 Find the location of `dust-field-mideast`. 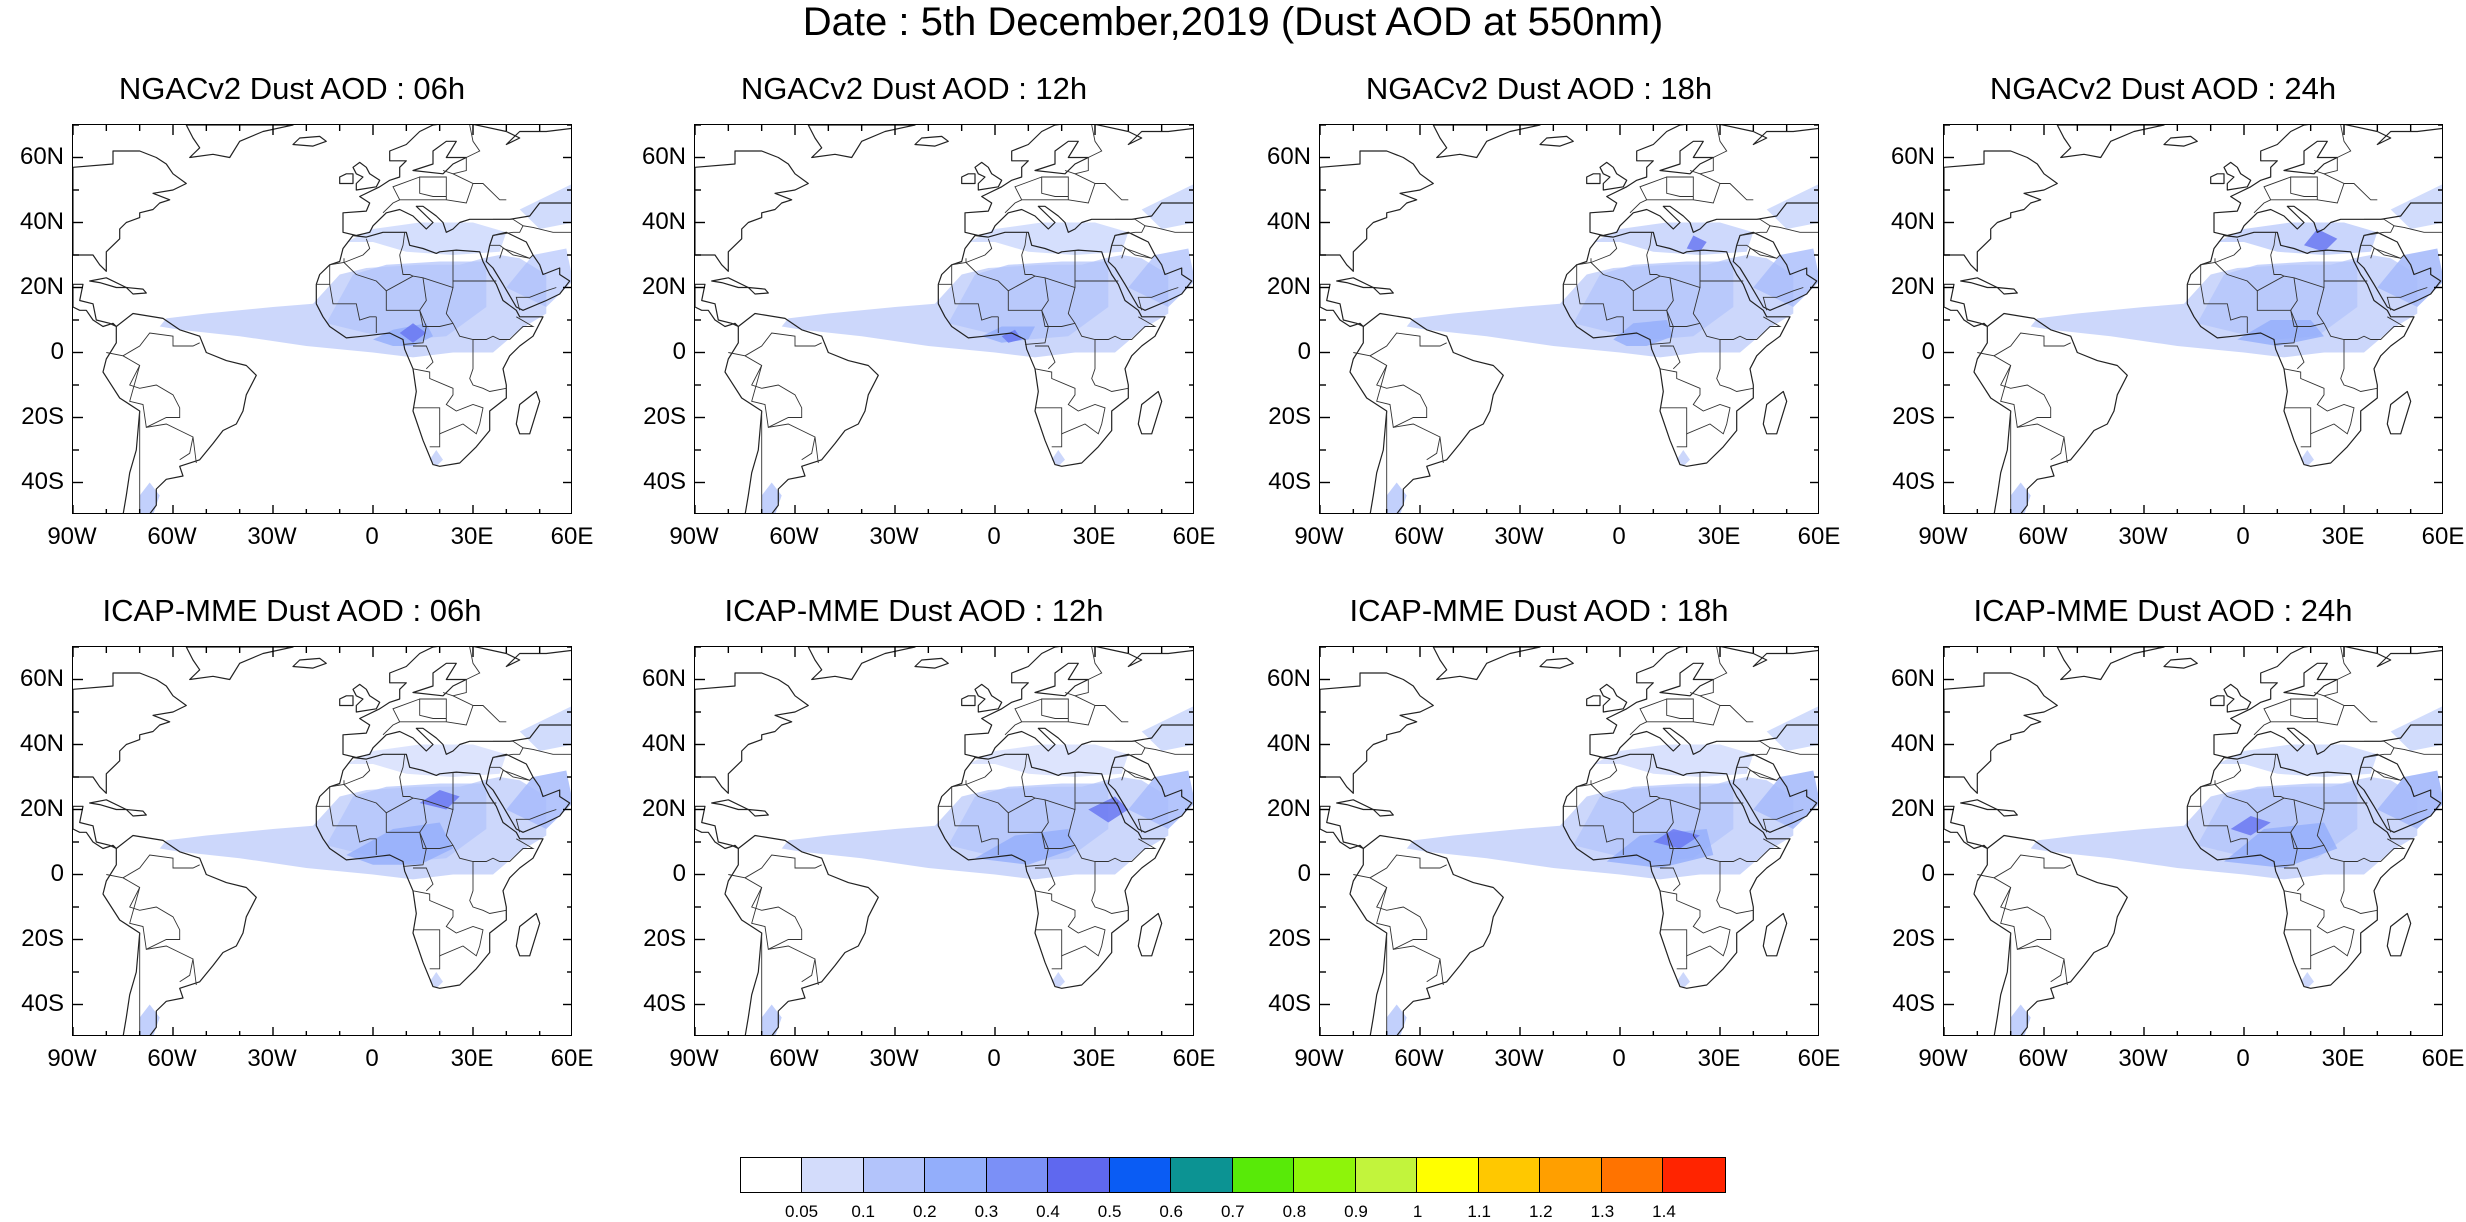

dust-field-mideast is located at coordinates (538, 277).